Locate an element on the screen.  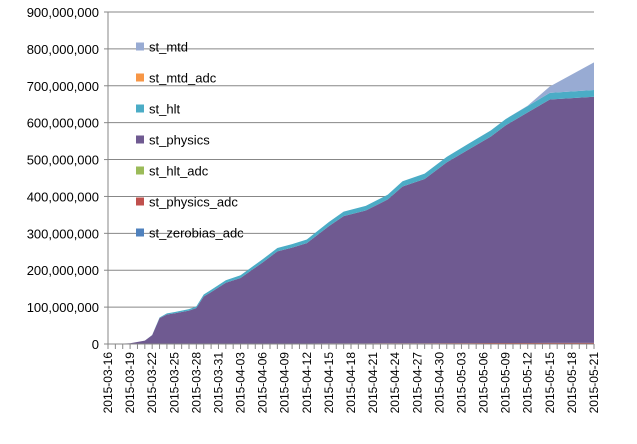
x-tick-label: 2015-04-12 is located at coordinates (307, 383).